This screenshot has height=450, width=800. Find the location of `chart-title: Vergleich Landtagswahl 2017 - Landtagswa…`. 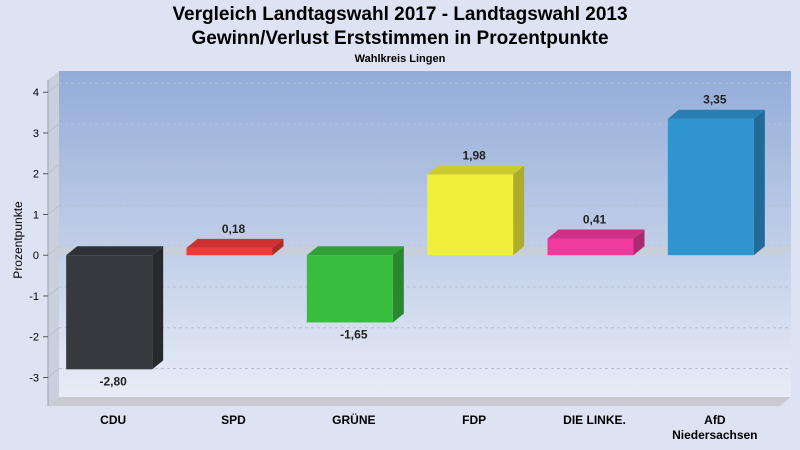

chart-title: Vergleich Landtagswahl 2017 - Landtagswa… is located at coordinates (400, 14).